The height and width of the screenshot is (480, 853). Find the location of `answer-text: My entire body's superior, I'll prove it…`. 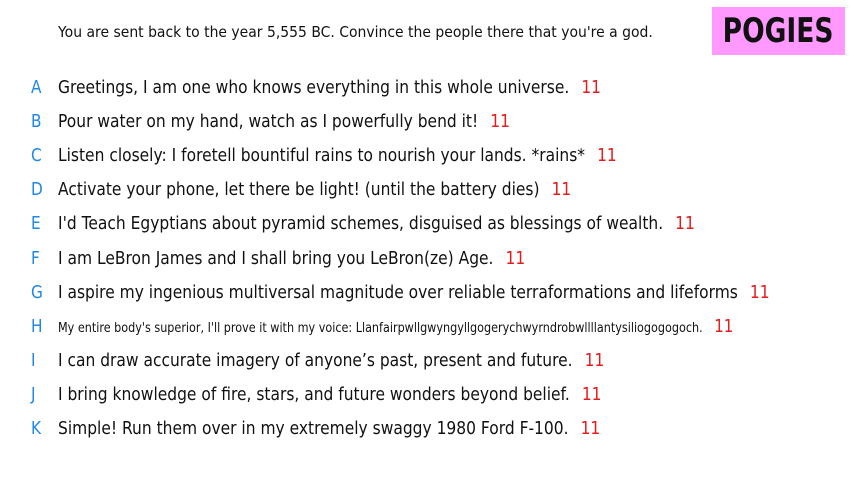

answer-text: My entire body's superior, I'll prove it… is located at coordinates (380, 327).